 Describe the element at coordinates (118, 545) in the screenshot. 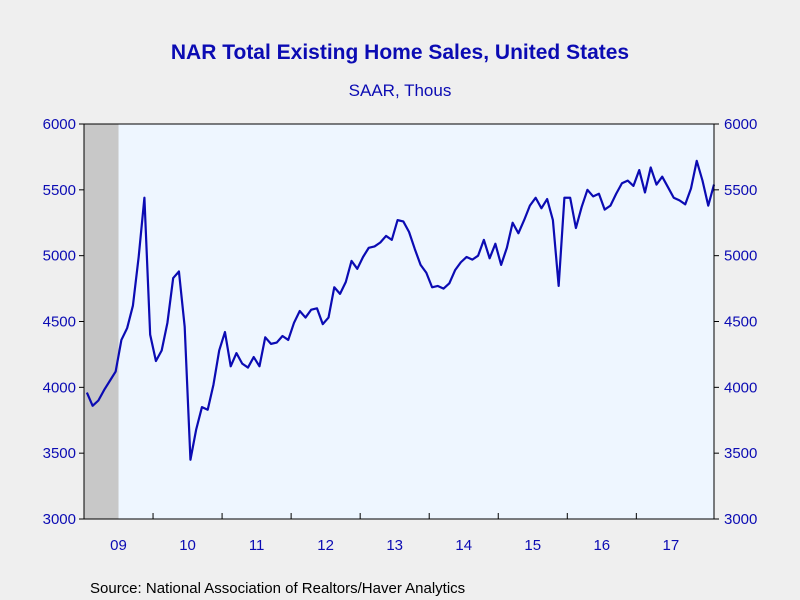

I see `x-tick-label: 09` at that location.